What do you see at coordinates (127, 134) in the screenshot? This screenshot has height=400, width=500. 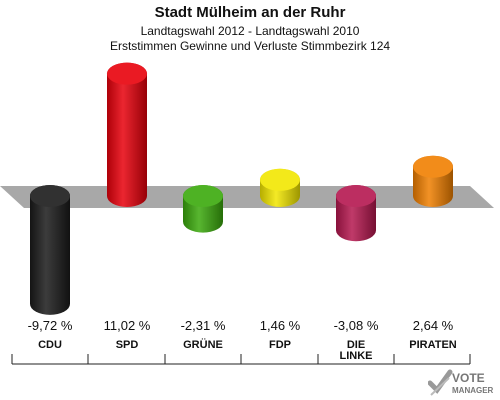 I see `bar-spd` at bounding box center [127, 134].